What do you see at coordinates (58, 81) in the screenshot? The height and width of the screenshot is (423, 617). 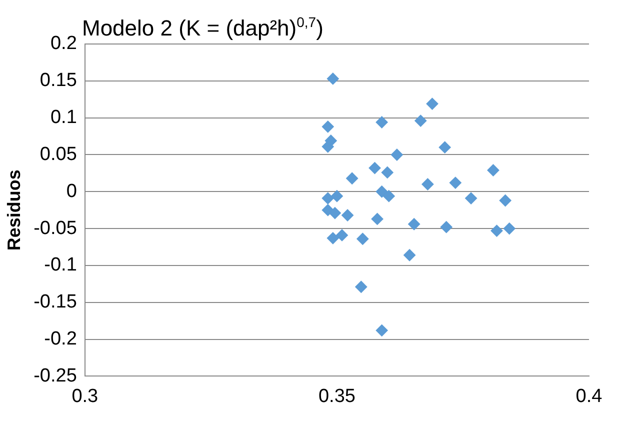 I see `y-tick-label: 0.15` at bounding box center [58, 81].